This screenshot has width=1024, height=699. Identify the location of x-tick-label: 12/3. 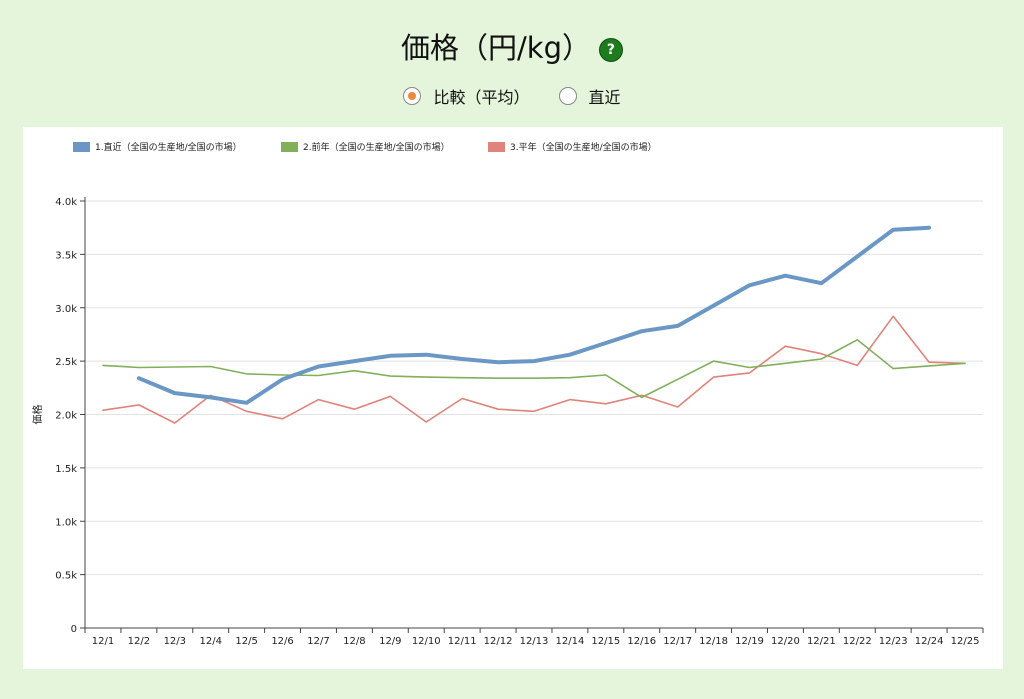
(175, 641).